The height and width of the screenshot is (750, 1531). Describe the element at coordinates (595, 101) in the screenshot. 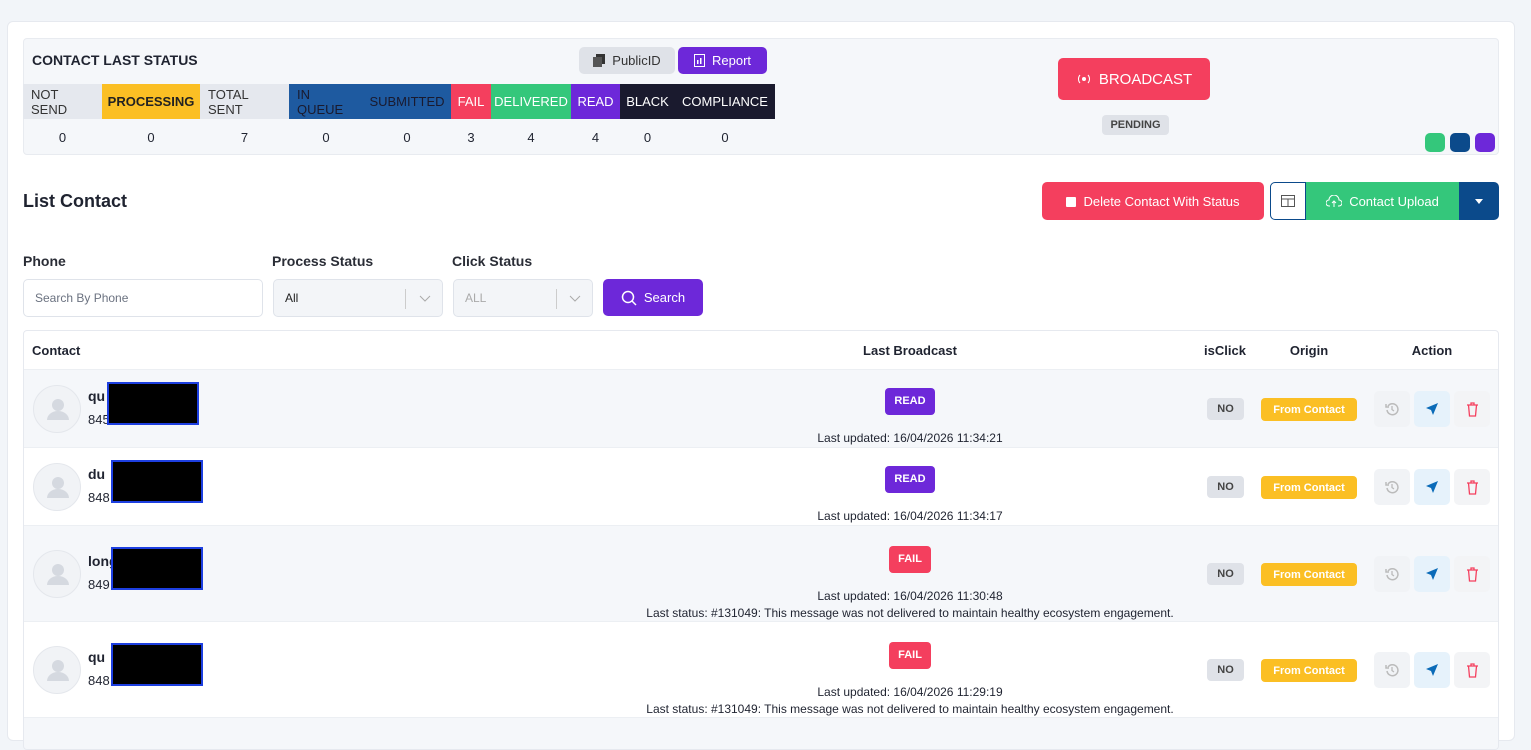

I see `status-label: READ` at that location.